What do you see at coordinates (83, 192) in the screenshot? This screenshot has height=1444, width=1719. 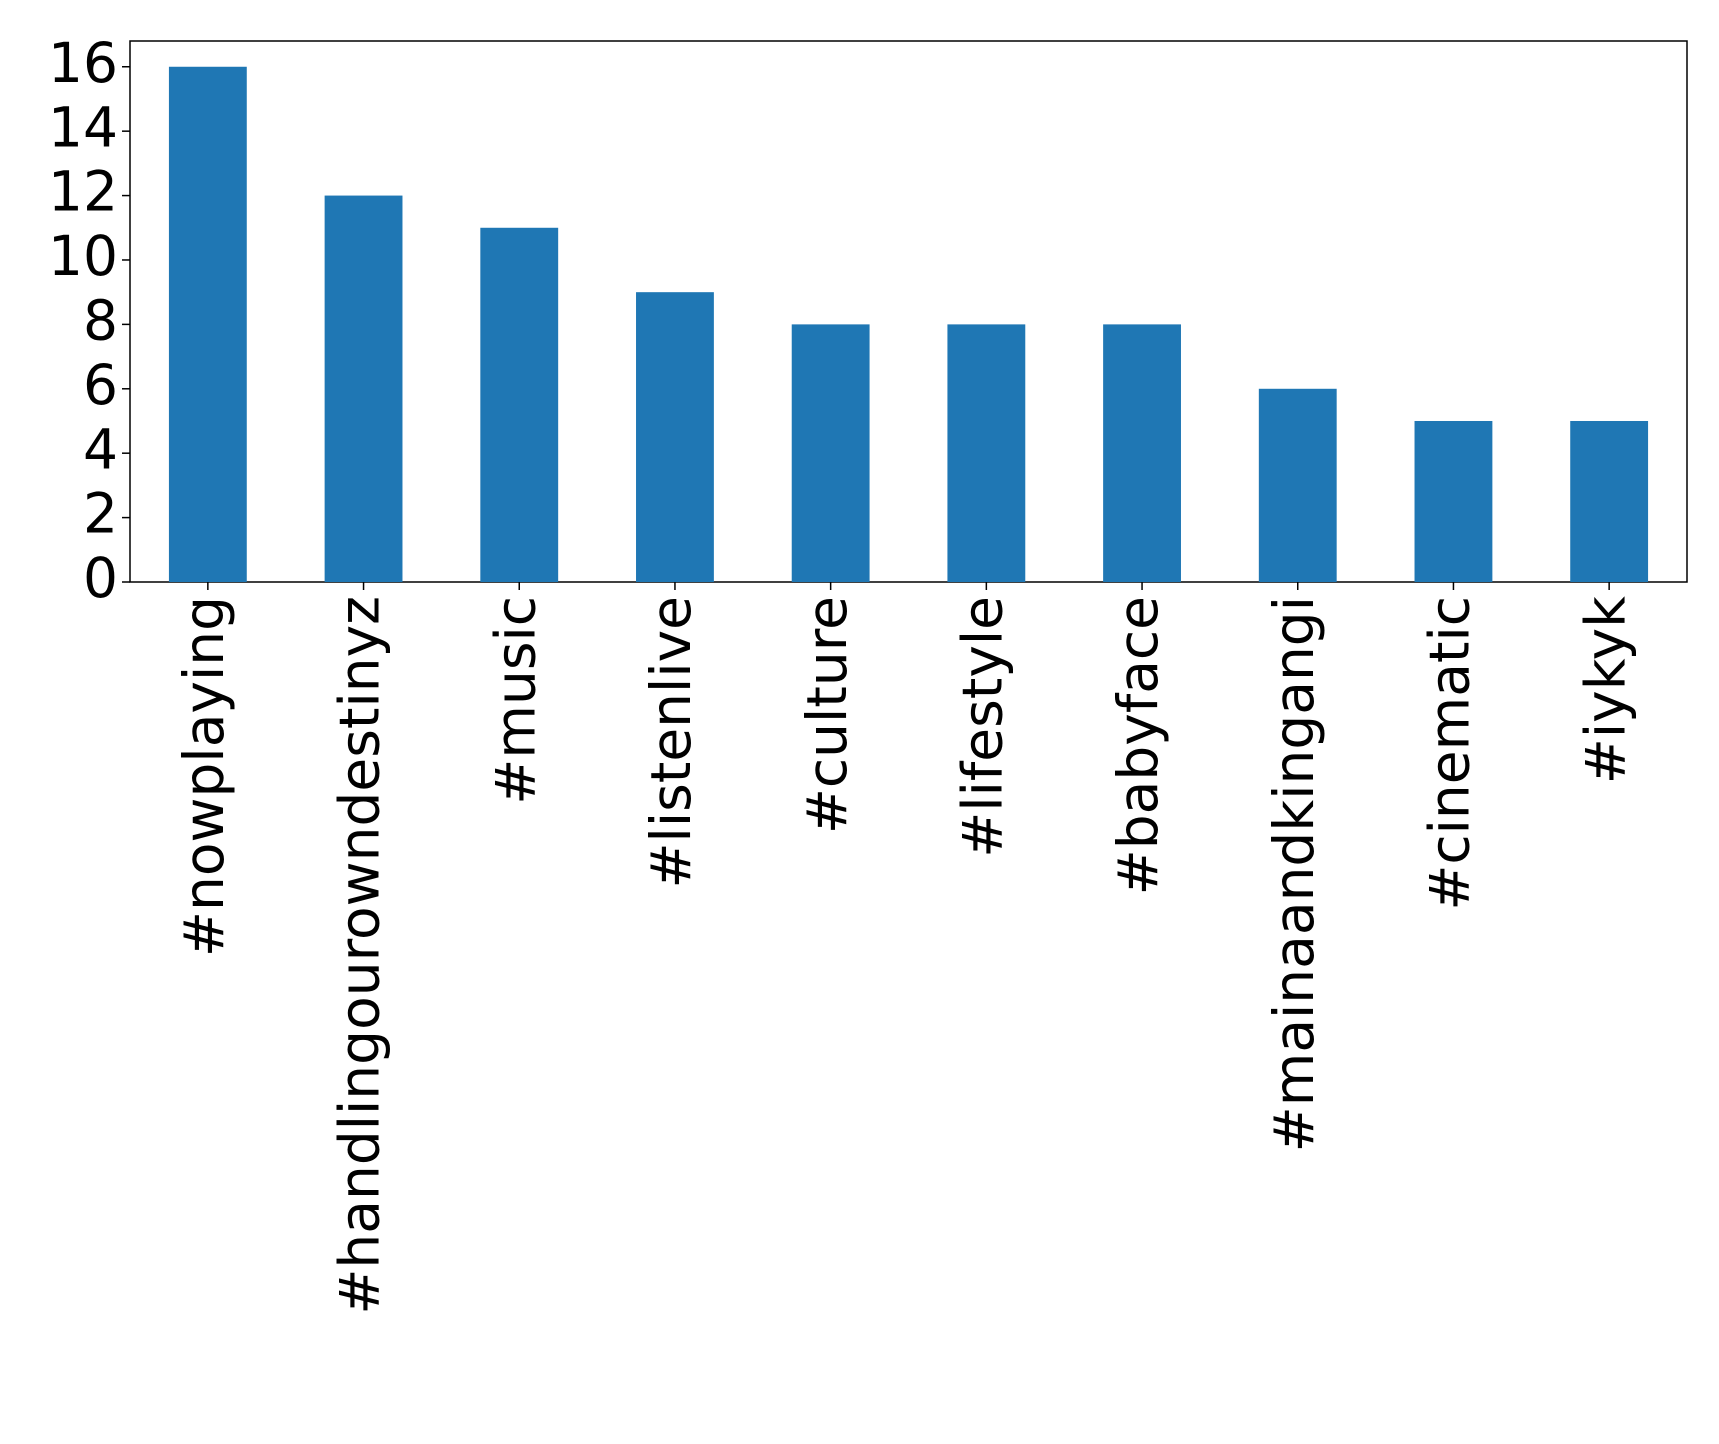 I see `y-tick-label: 12` at bounding box center [83, 192].